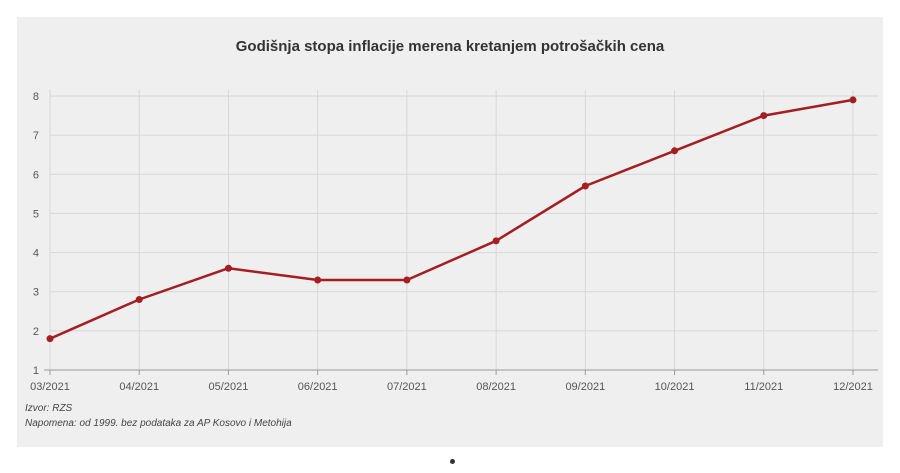 This screenshot has height=473, width=900. What do you see at coordinates (675, 387) in the screenshot?
I see `x-tick-label-7: 10/2021` at bounding box center [675, 387].